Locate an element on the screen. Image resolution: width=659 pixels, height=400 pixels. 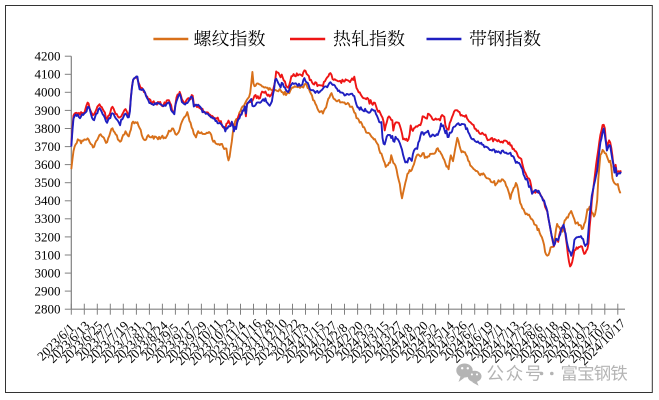
svg-text: 3800 is located at coordinates (48, 128).